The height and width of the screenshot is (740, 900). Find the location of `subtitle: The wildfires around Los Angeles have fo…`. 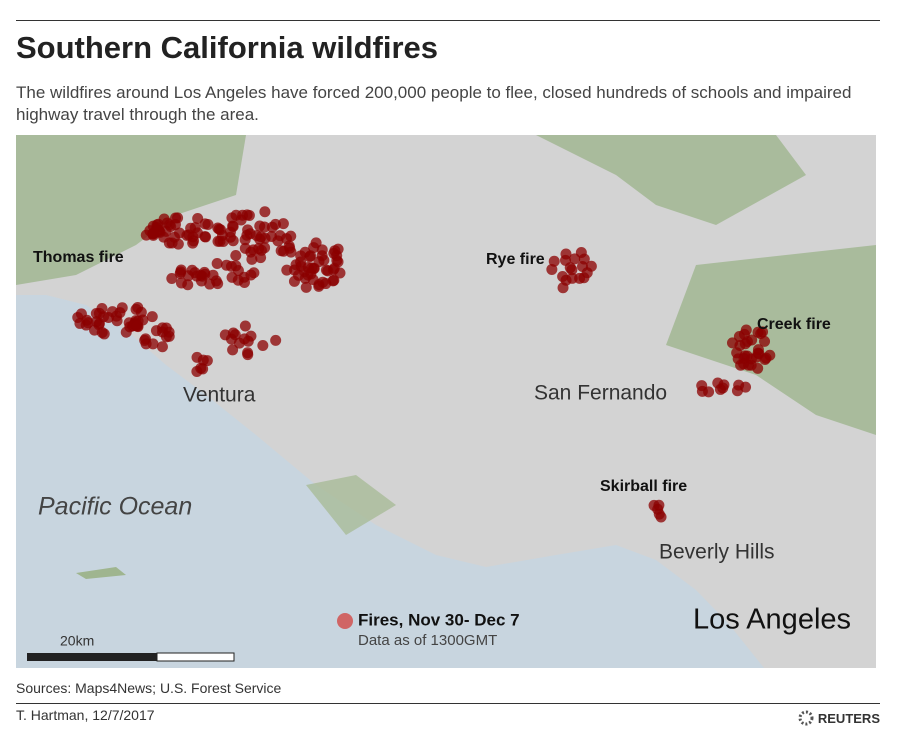

subtitle: The wildfires around Los Angeles have fo… is located at coordinates (434, 103).